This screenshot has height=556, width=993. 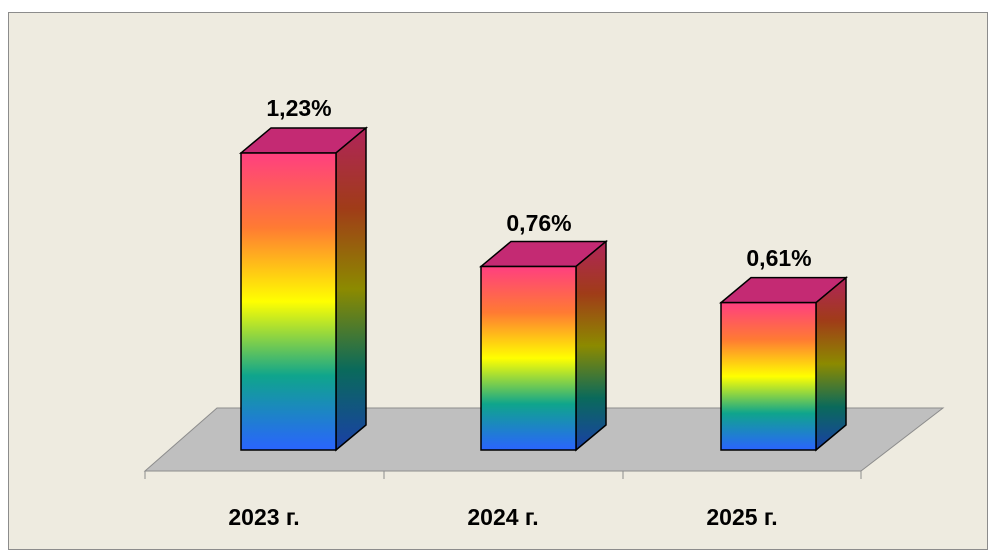 I want to click on data-label: 0,61%, so click(x=778, y=258).